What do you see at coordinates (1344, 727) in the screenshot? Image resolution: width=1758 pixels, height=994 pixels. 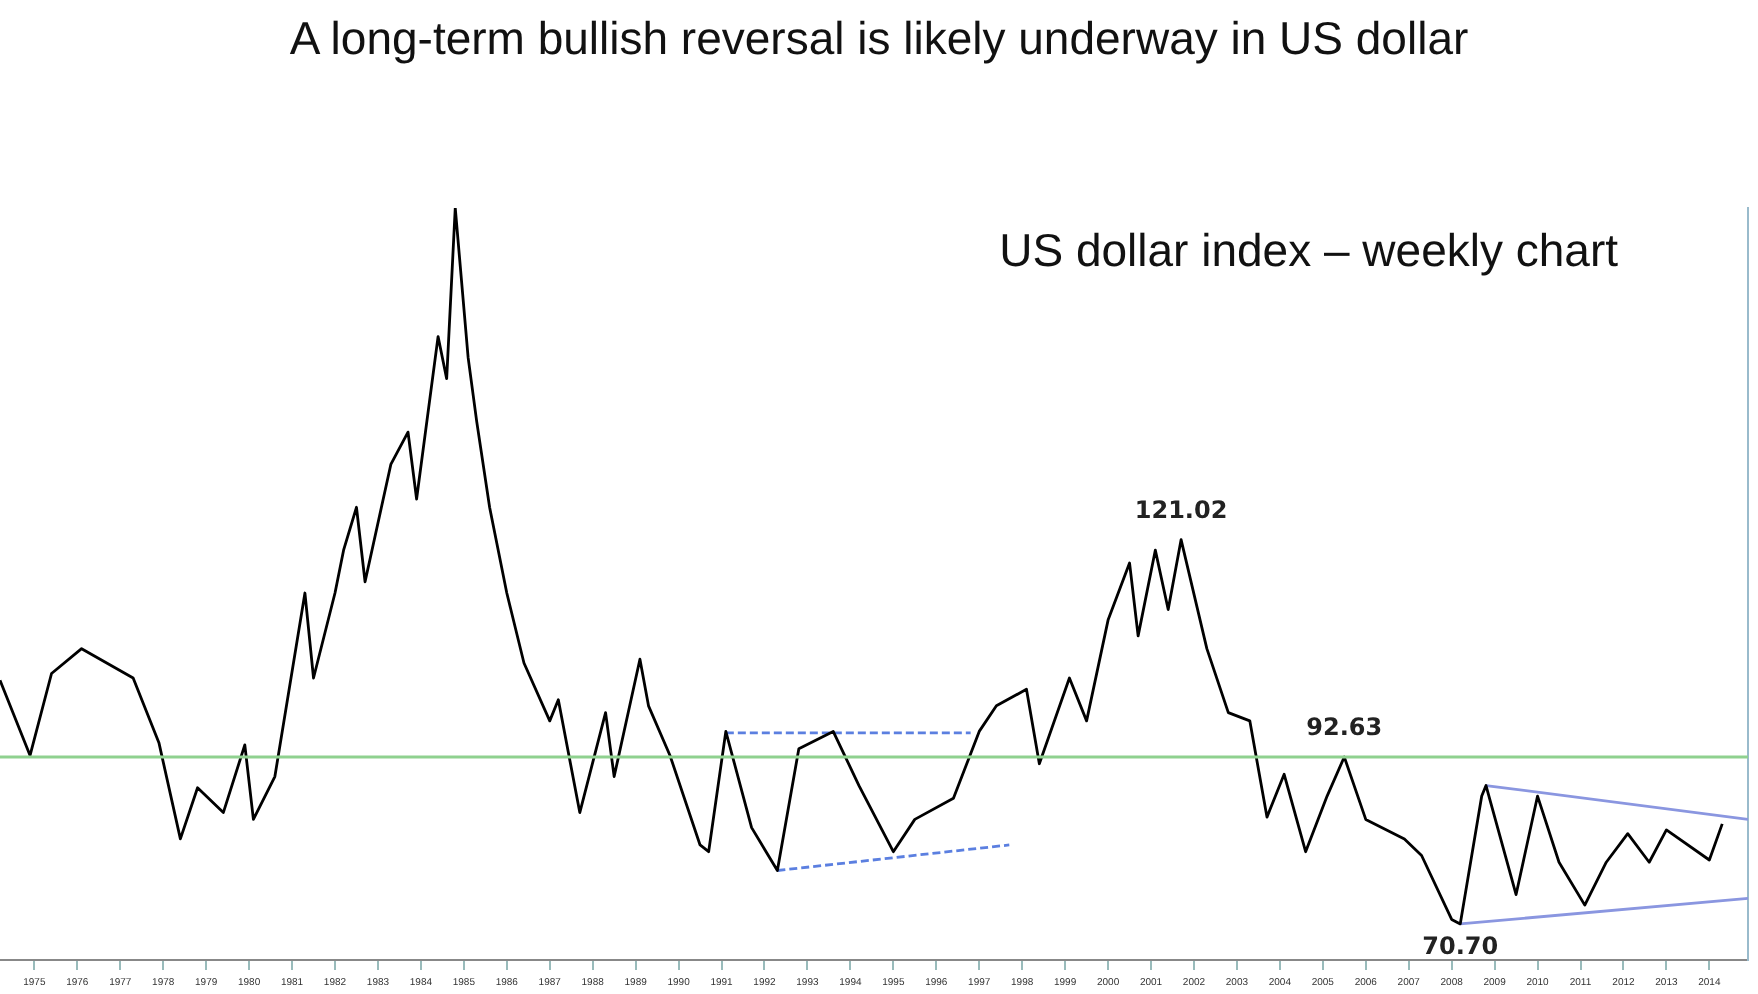 I see `annotation: 92.63` at bounding box center [1344, 727].